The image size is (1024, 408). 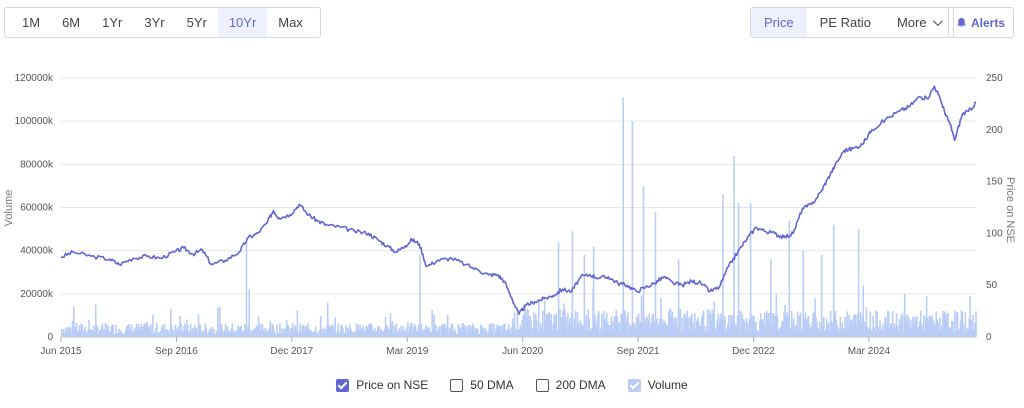 I want to click on metric-button-price: Price, so click(x=779, y=22).